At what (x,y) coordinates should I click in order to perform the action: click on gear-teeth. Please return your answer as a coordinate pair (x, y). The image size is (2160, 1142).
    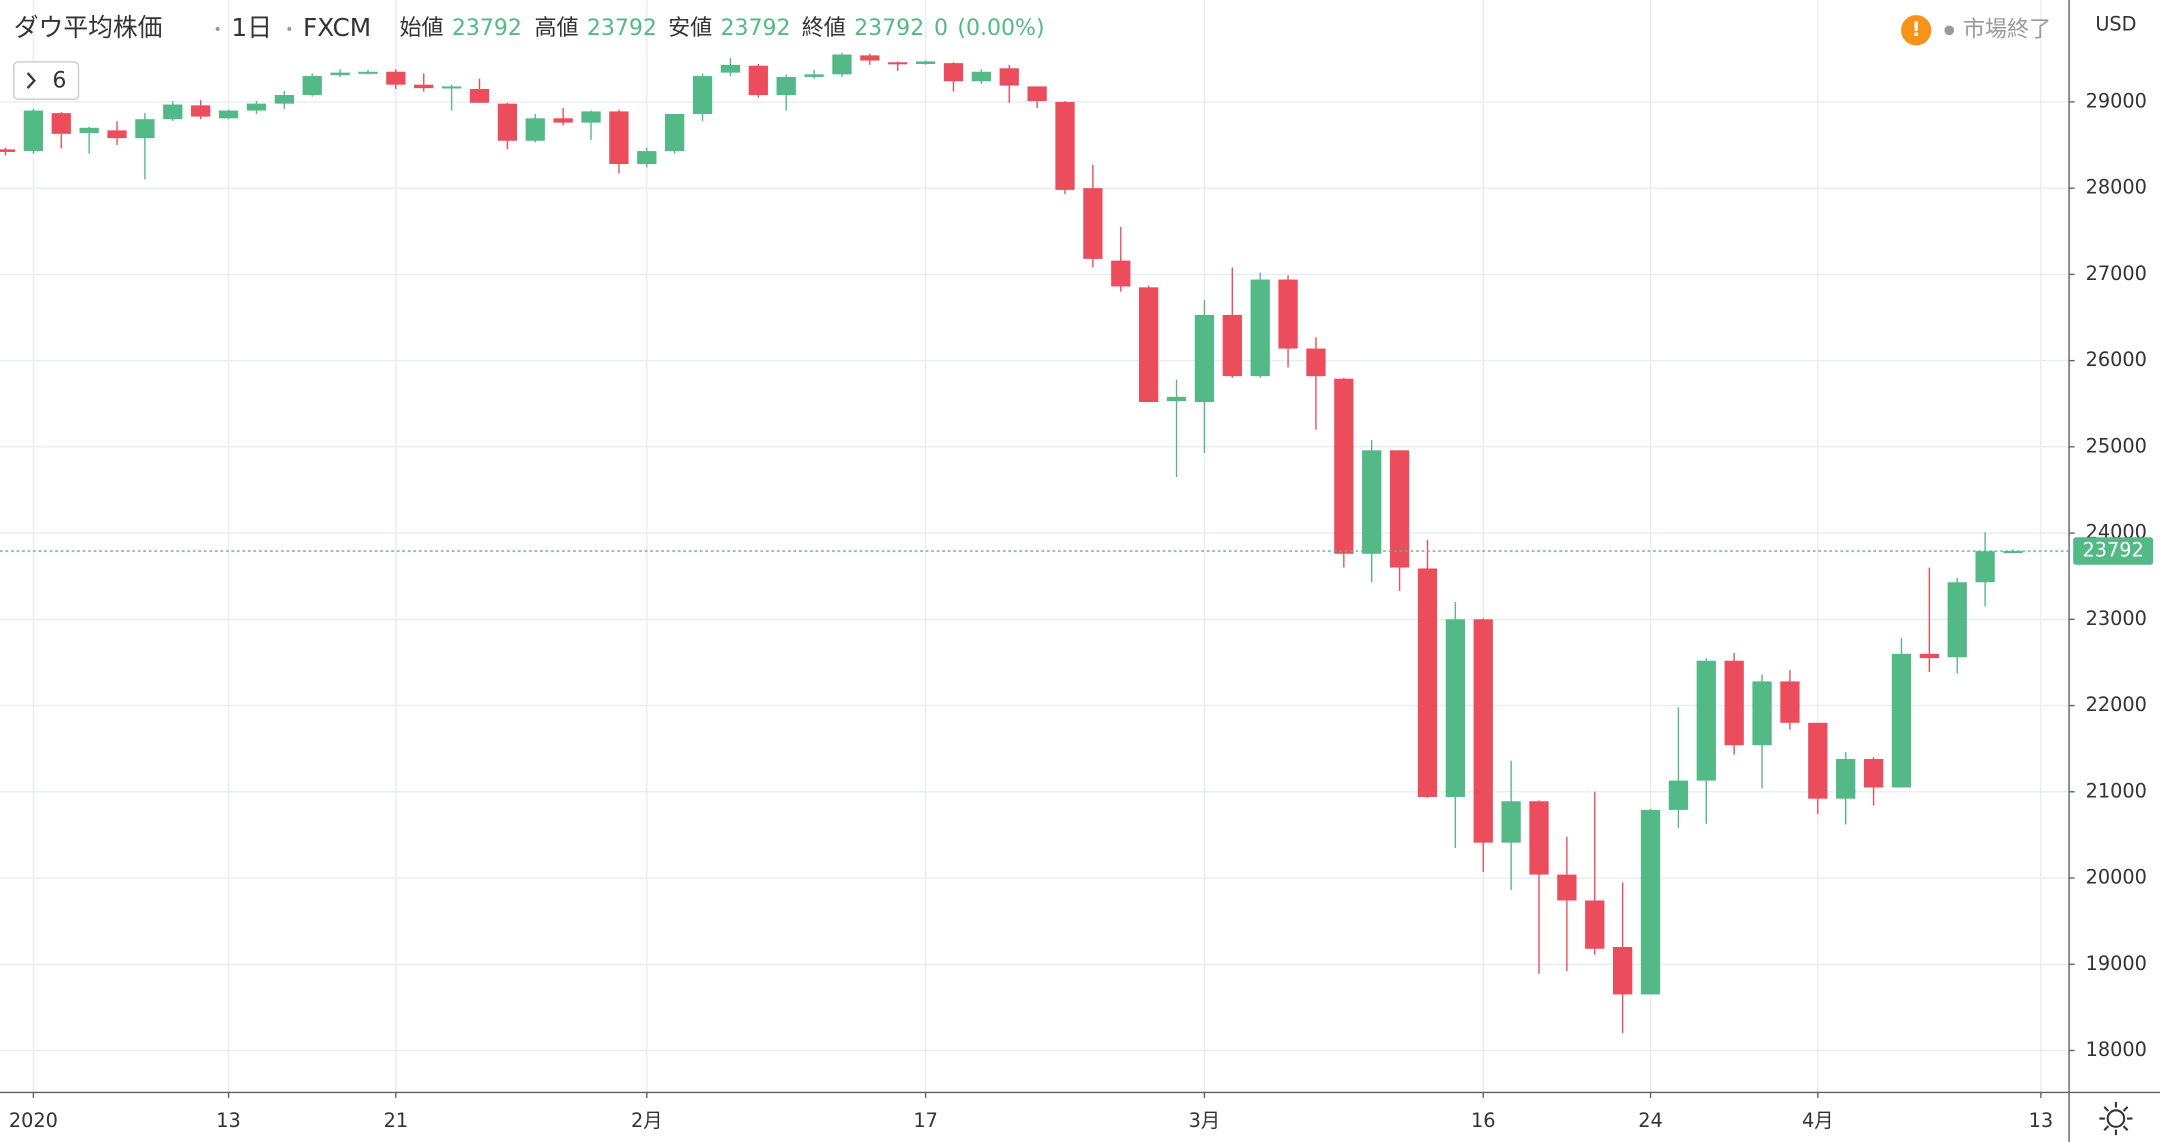
    Looking at the image, I should click on (2116, 1119).